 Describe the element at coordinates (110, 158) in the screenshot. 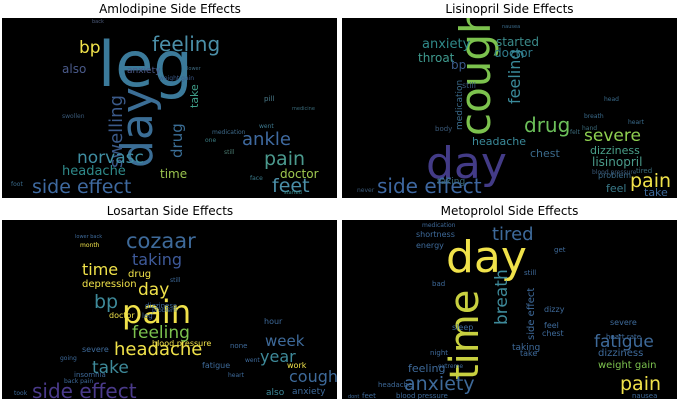

I see `word-norvasc: norvasc` at that location.